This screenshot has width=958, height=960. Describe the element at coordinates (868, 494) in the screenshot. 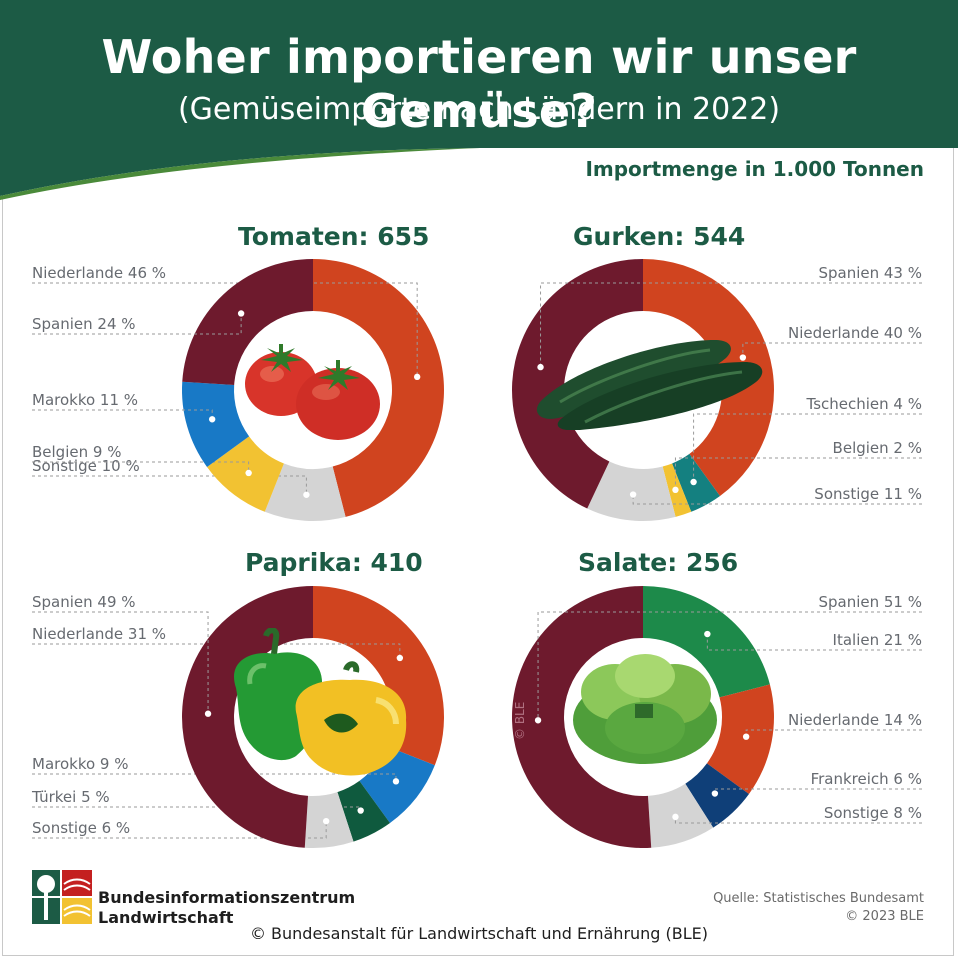

I see `slice-label: Sonstige 11 %` at that location.